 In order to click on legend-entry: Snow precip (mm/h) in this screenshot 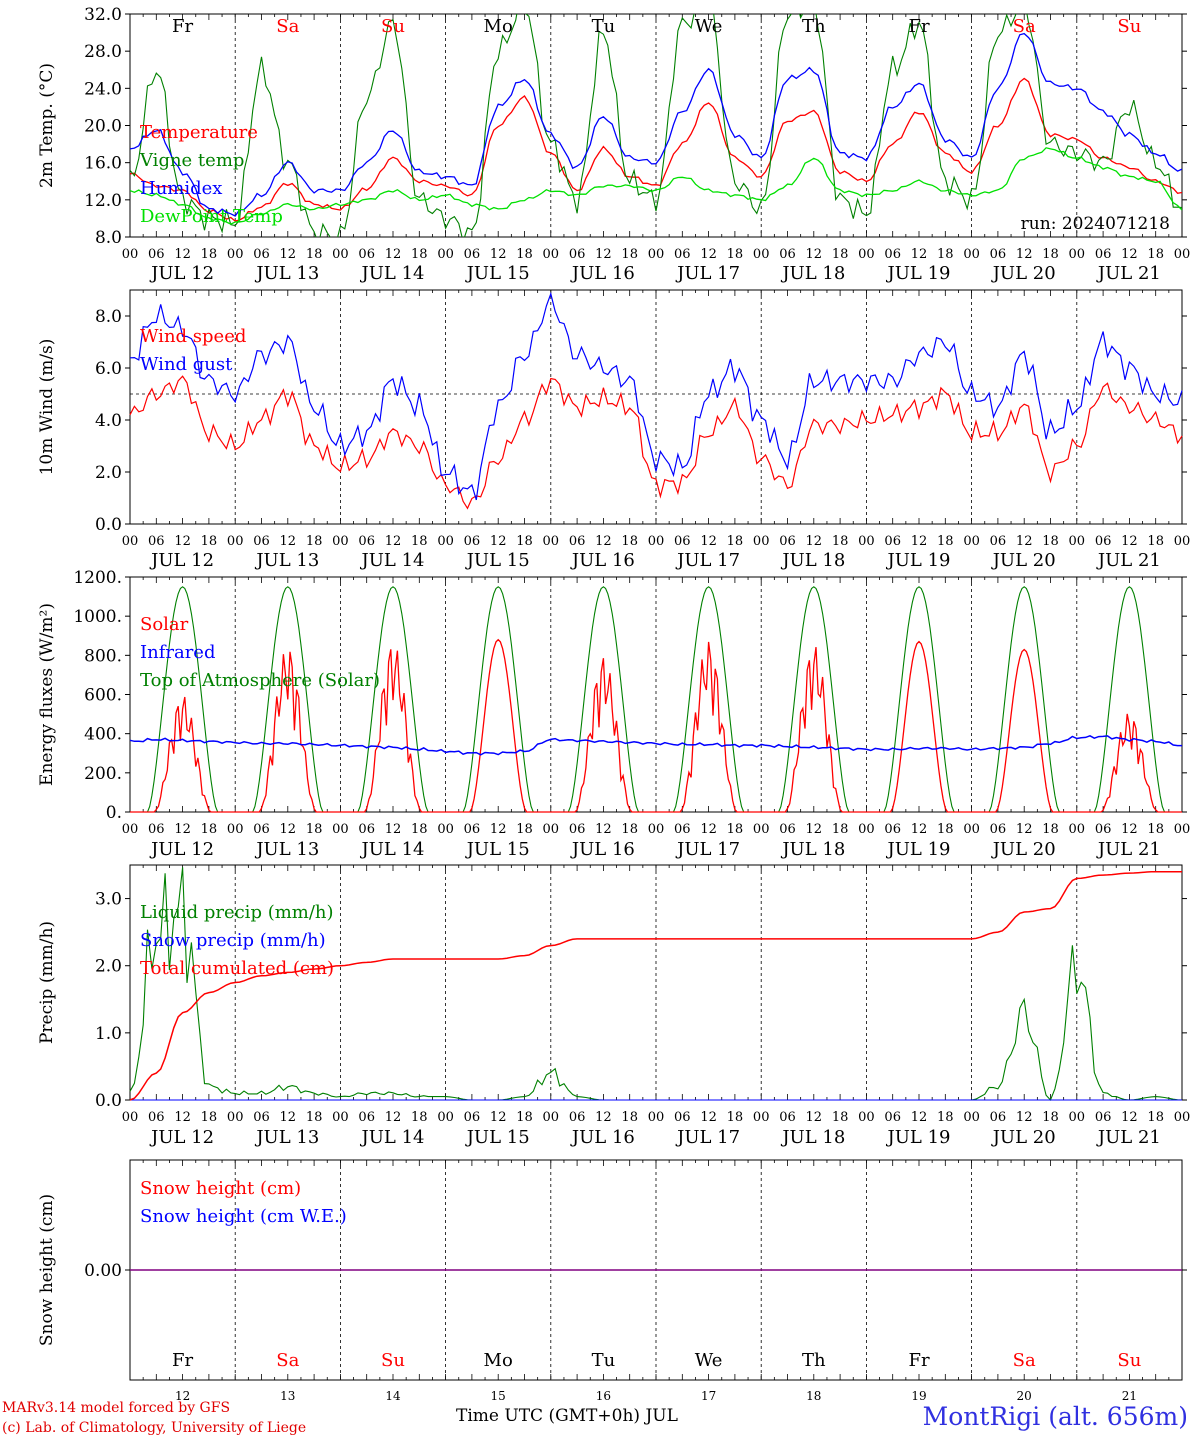, I will do `click(233, 940)`.